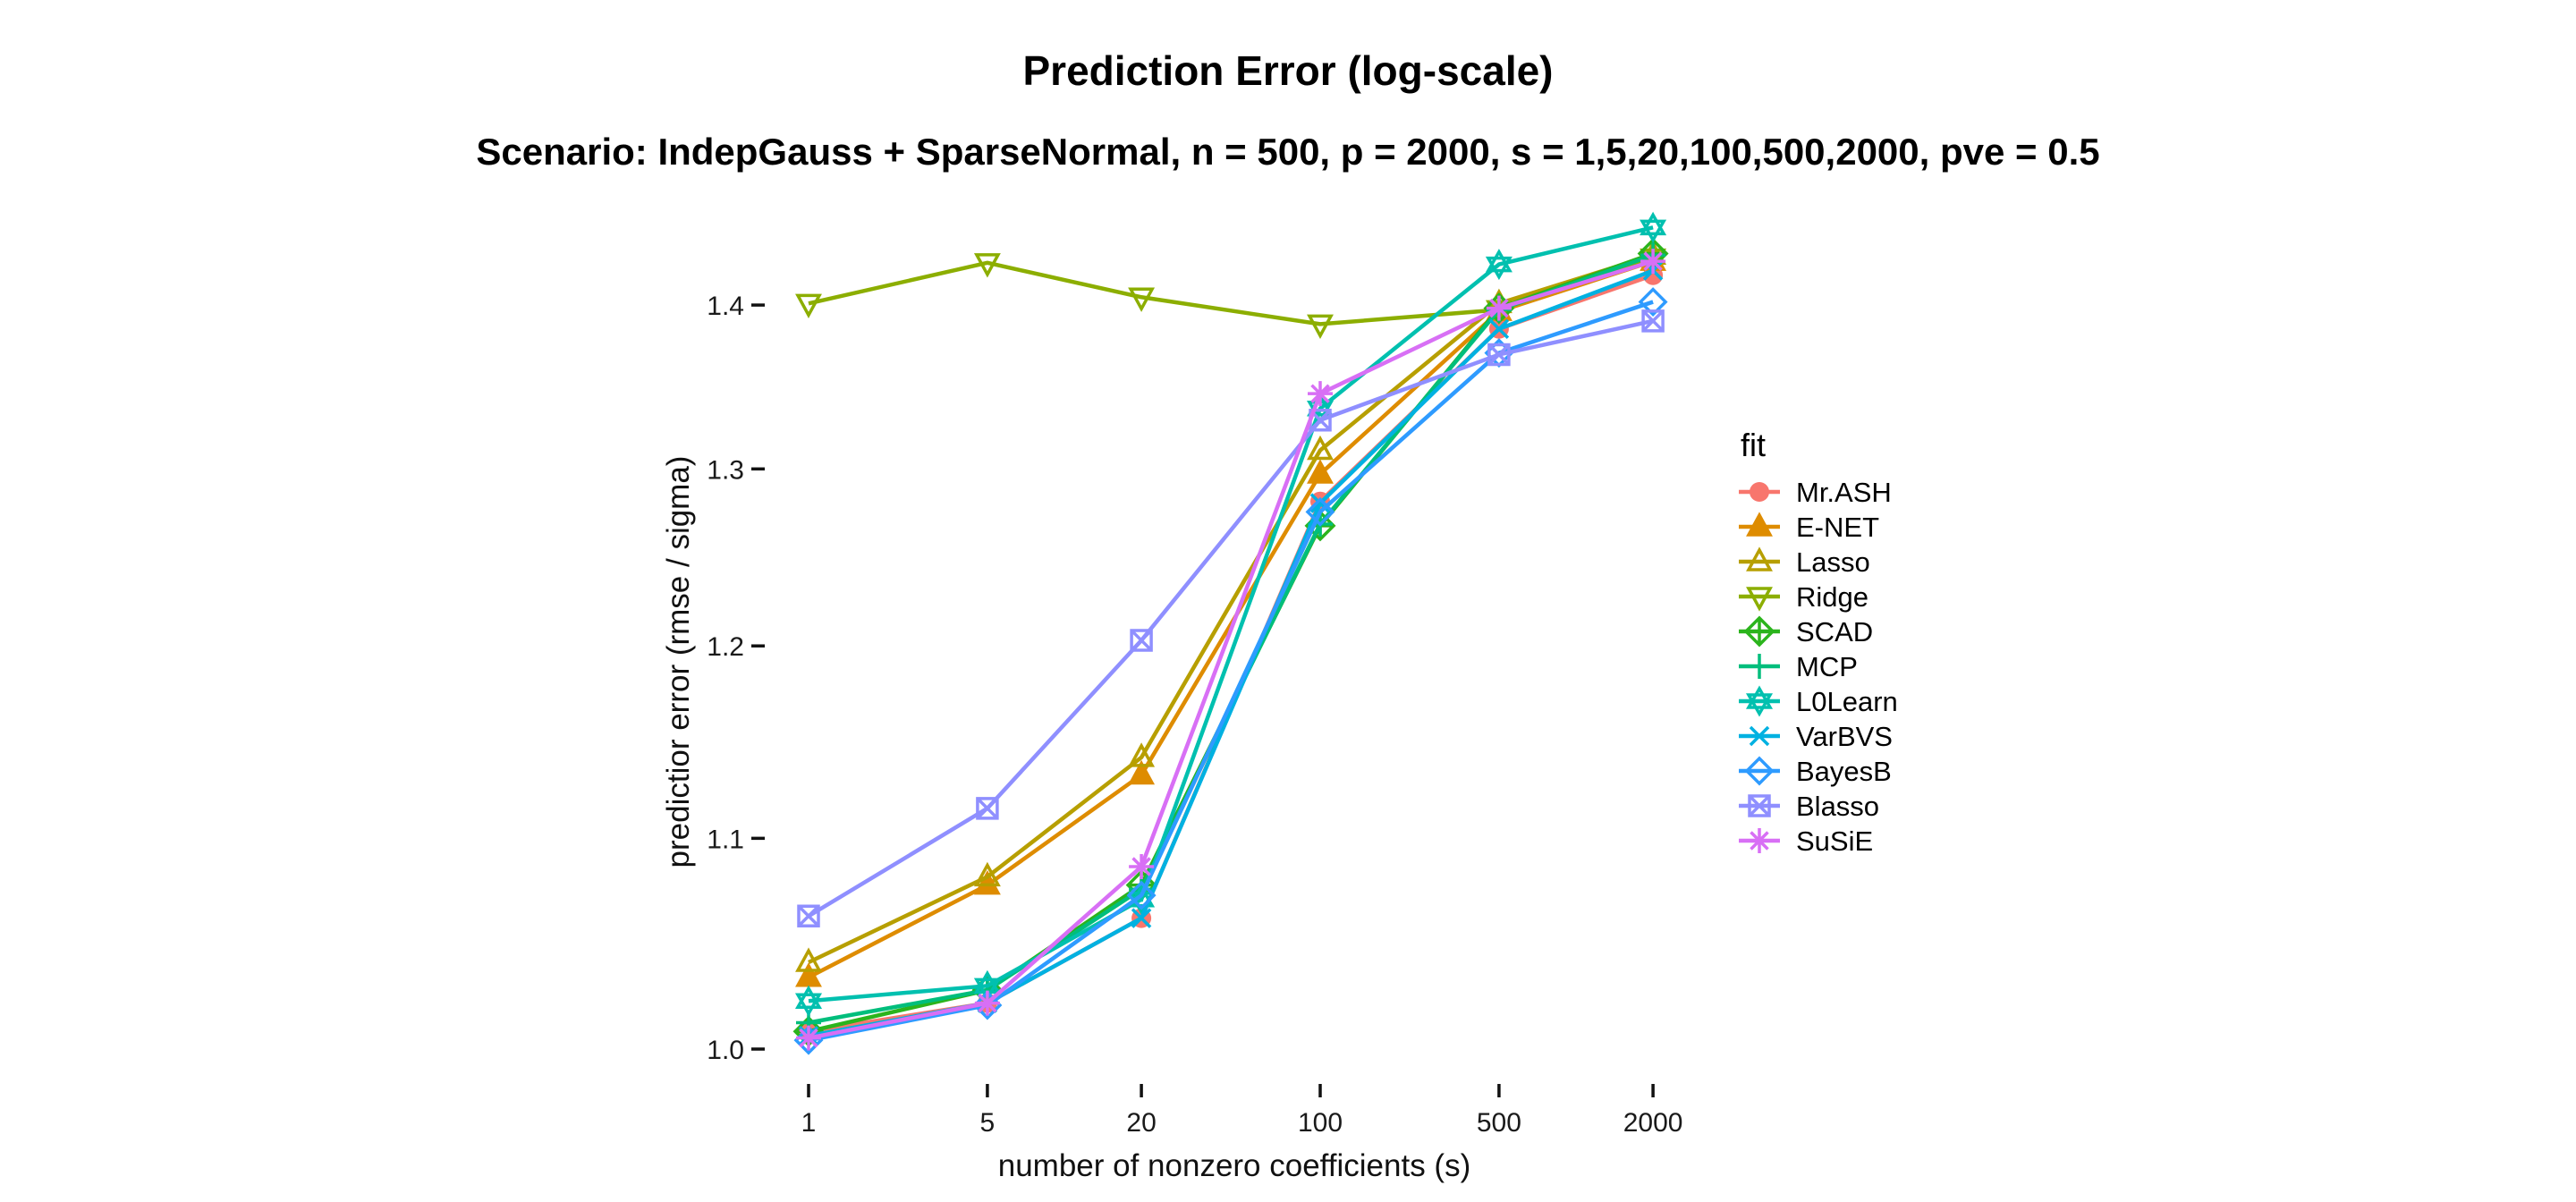  Describe the element at coordinates (1837, 527) in the screenshot. I see `legend-label: E-NET` at that location.